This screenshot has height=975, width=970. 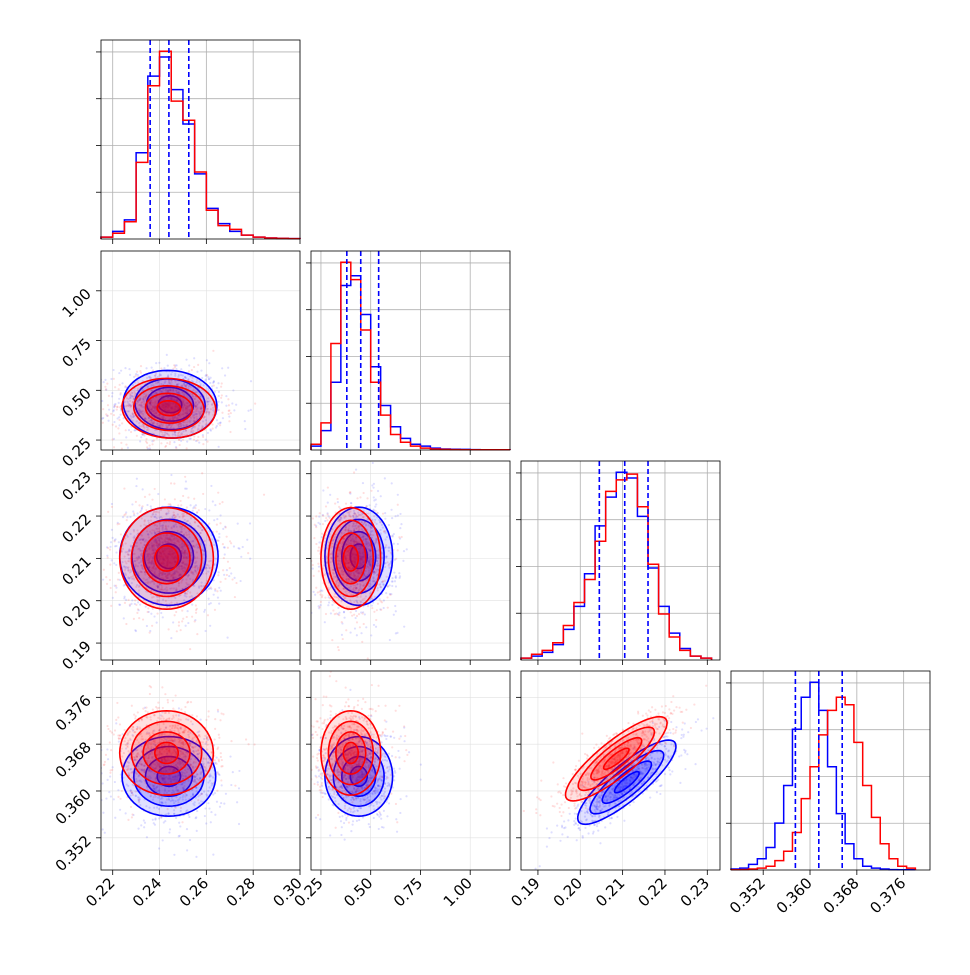 What do you see at coordinates (618, 560) in the screenshot?
I see `panel-hist-p3` at bounding box center [618, 560].